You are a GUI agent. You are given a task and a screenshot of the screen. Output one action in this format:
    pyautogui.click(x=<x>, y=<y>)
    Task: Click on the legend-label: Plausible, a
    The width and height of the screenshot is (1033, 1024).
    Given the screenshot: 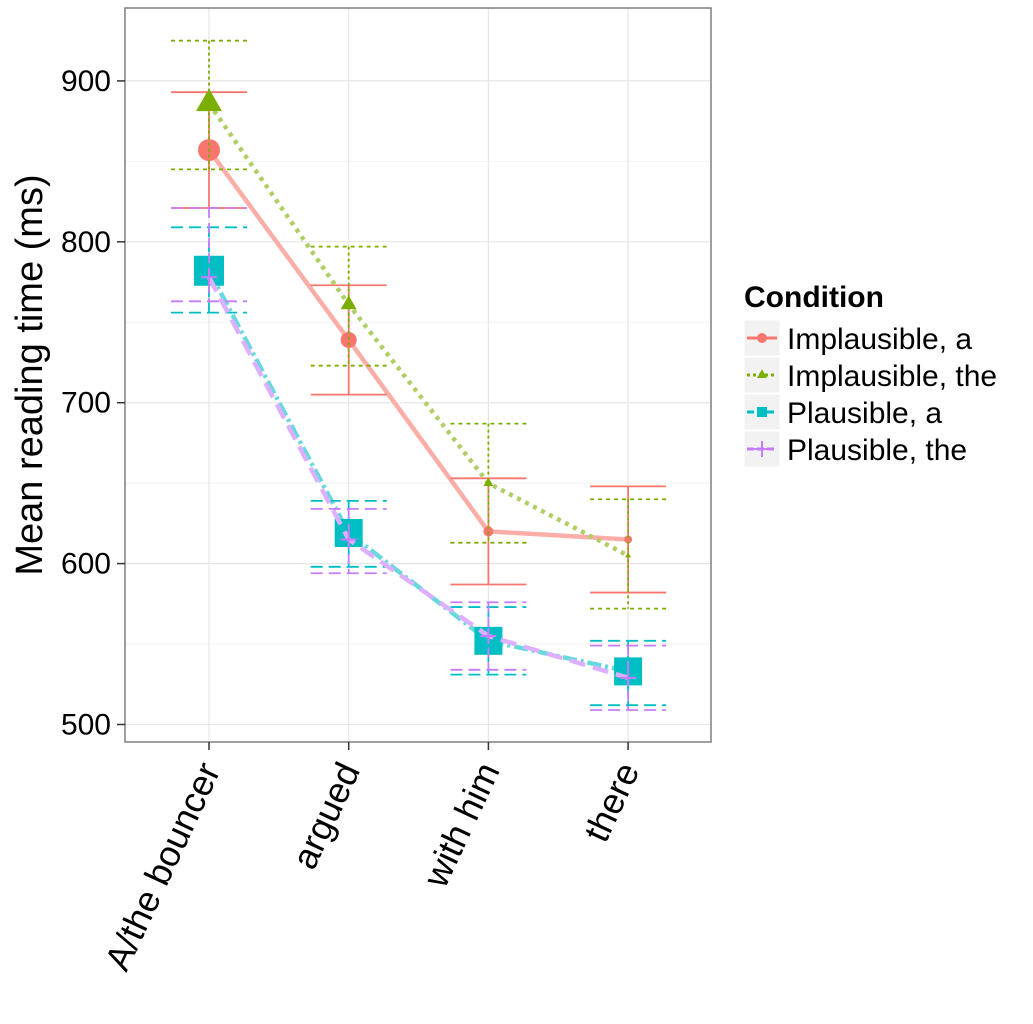 What is the action you would take?
    pyautogui.click(x=864, y=413)
    